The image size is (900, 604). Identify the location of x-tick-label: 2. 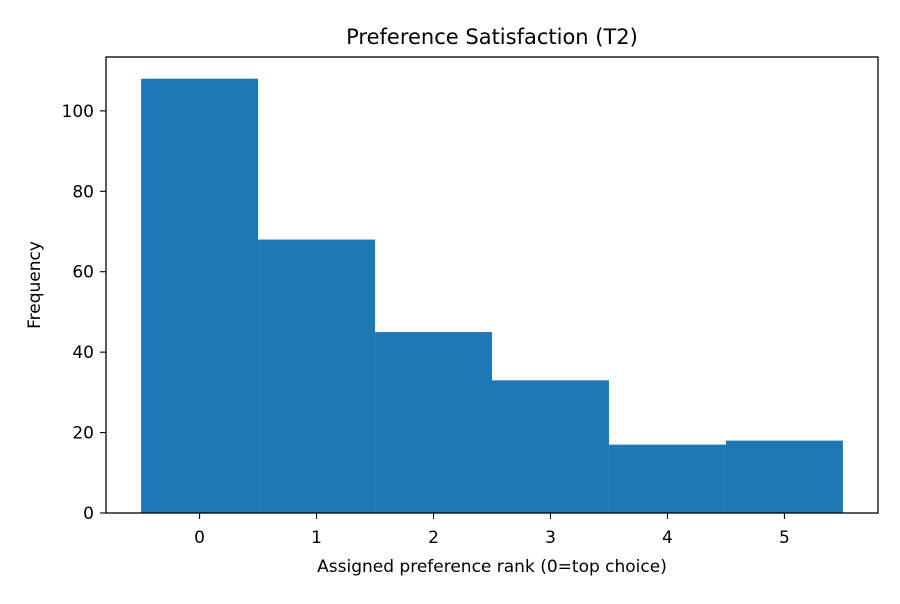
(433, 538).